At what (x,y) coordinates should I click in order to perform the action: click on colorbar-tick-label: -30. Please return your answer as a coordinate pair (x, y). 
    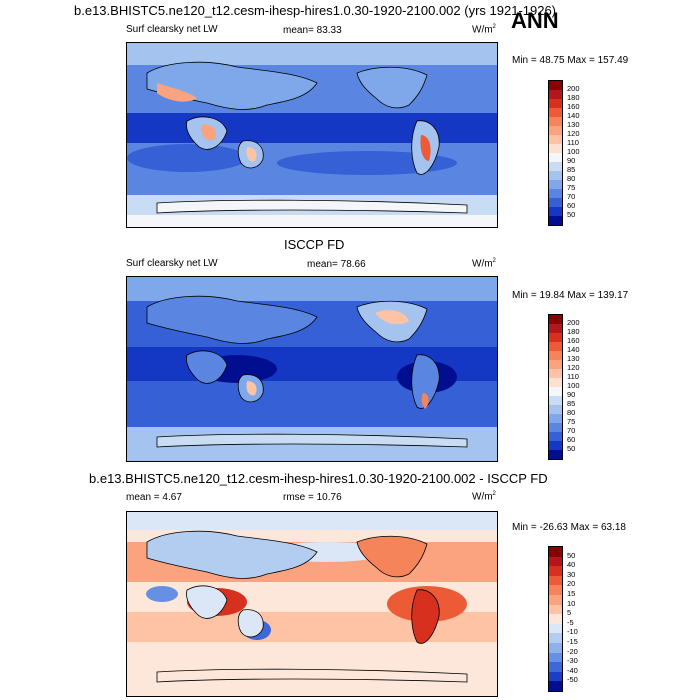
    Looking at the image, I should click on (572, 661).